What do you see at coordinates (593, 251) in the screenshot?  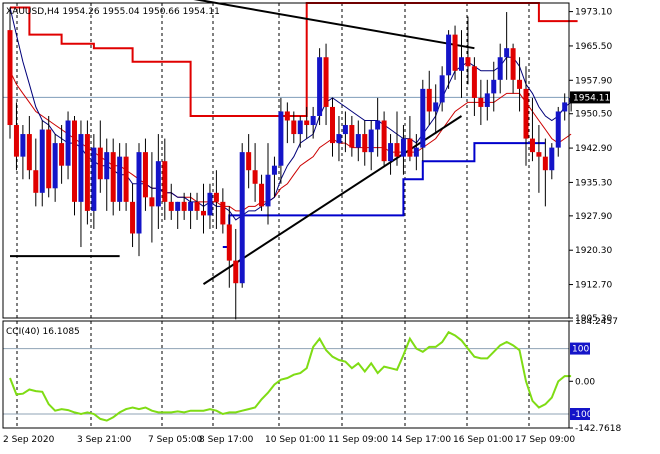 I see `y-tick-label: 1920.30` at bounding box center [593, 251].